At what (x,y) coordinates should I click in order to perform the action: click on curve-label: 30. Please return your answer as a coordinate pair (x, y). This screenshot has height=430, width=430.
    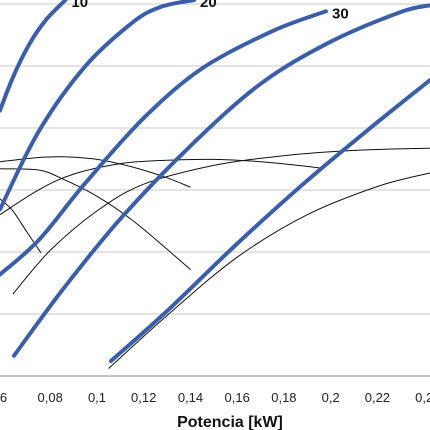
    Looking at the image, I should click on (340, 13).